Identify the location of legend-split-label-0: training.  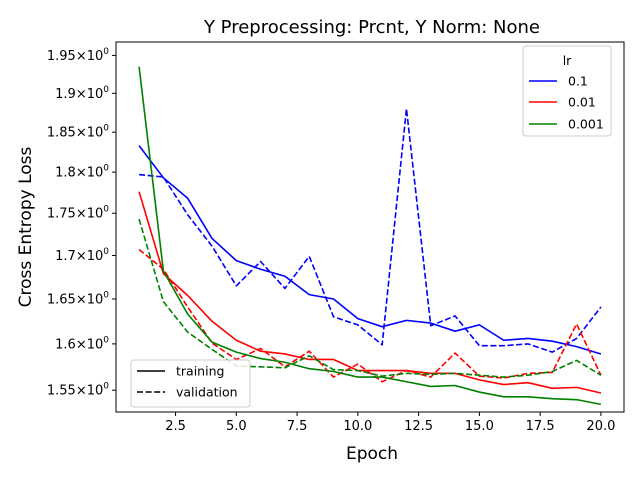
(200, 371).